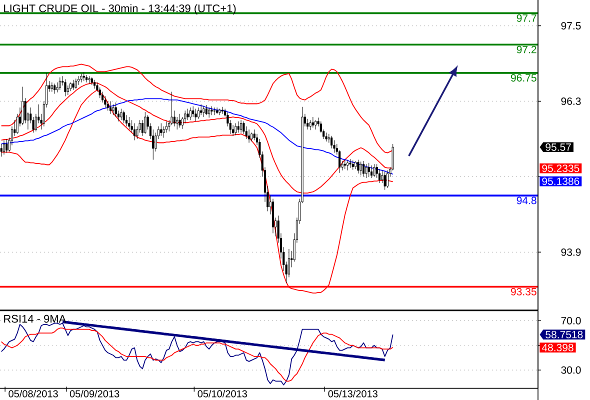 Image resolution: width=590 pixels, height=400 pixels. I want to click on y-tick-label: 93.9, so click(571, 252).